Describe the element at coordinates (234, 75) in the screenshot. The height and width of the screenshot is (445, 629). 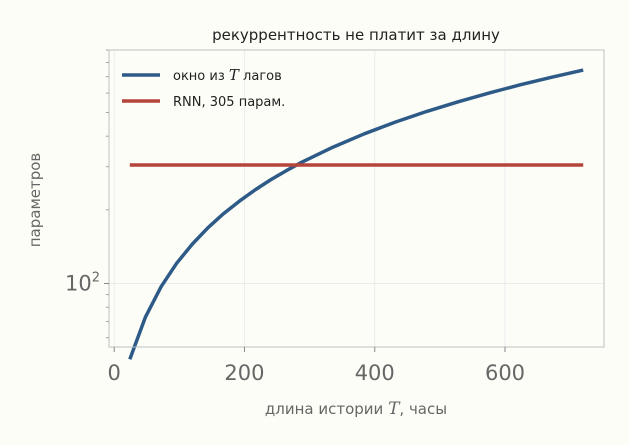
I see `legend-label-window-var: T` at that location.